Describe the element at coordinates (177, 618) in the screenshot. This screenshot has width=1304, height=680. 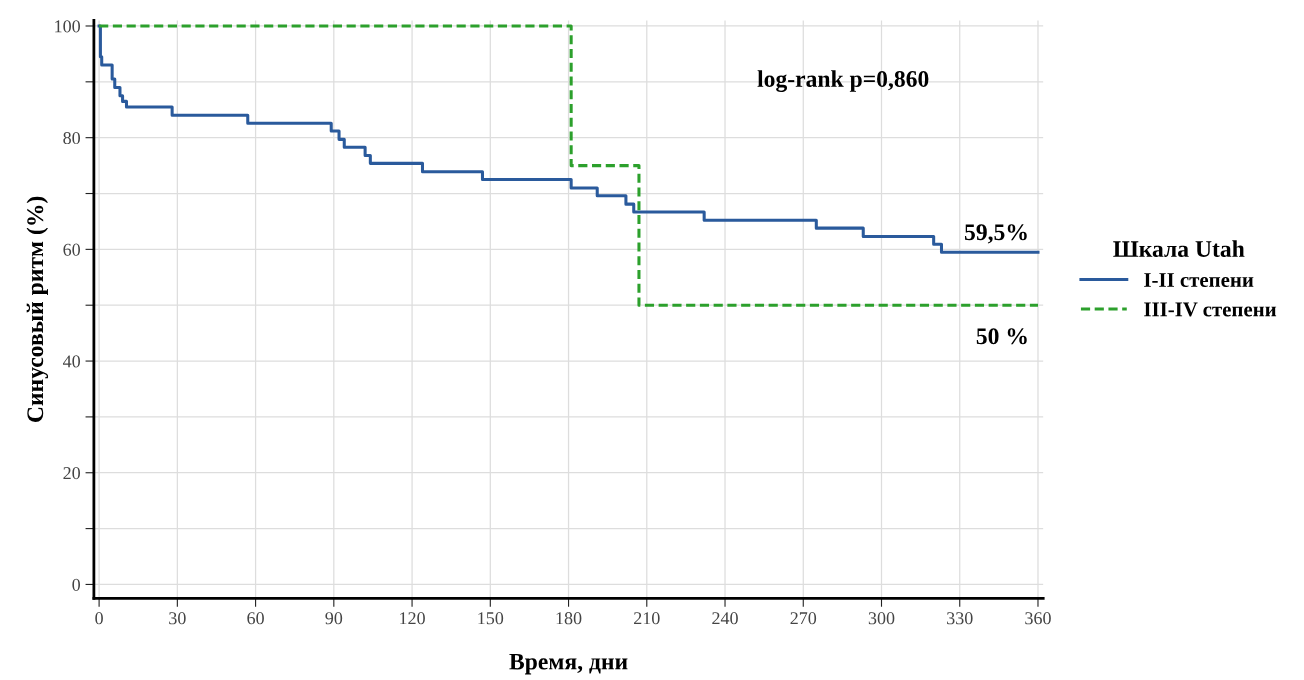
I see `x-tick-label: 30` at that location.